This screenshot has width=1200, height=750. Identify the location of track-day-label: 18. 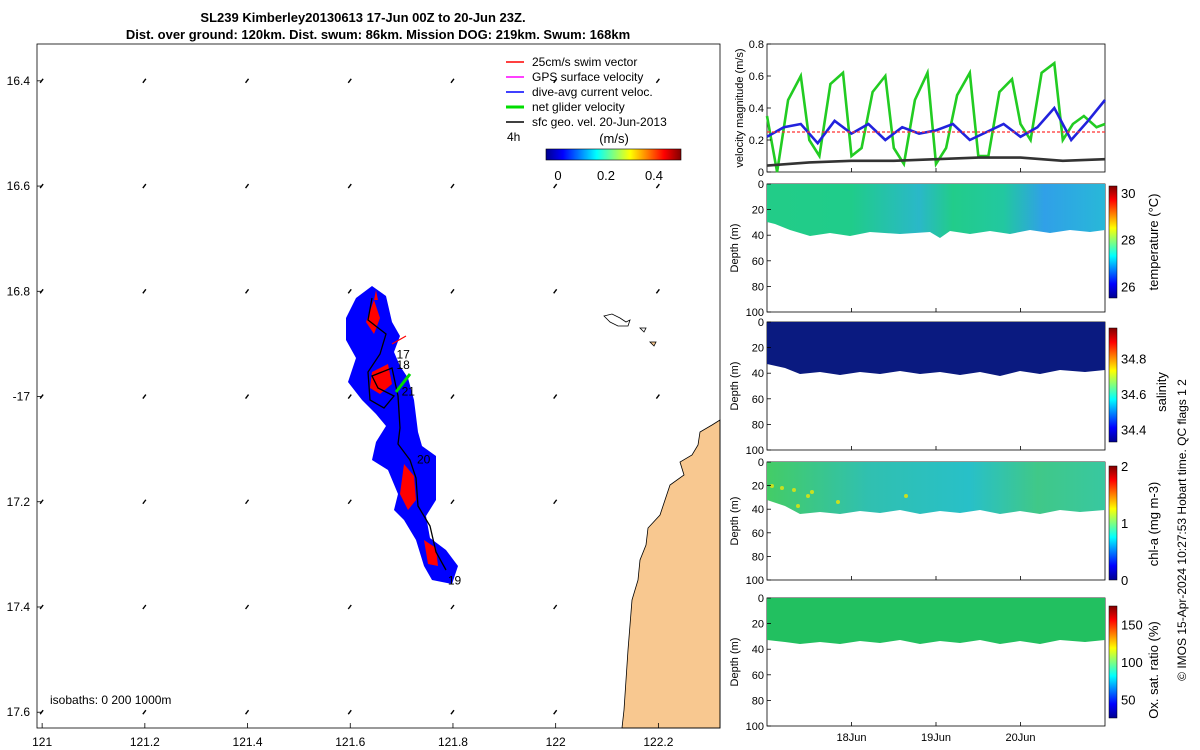
(403, 365).